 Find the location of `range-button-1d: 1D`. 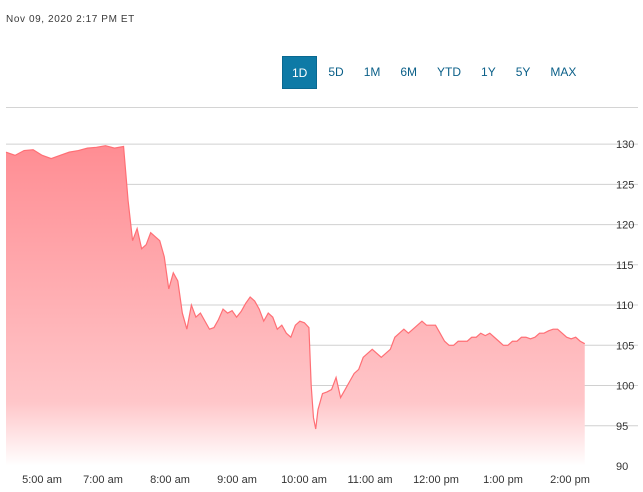

range-button-1d: 1D is located at coordinates (300, 72).